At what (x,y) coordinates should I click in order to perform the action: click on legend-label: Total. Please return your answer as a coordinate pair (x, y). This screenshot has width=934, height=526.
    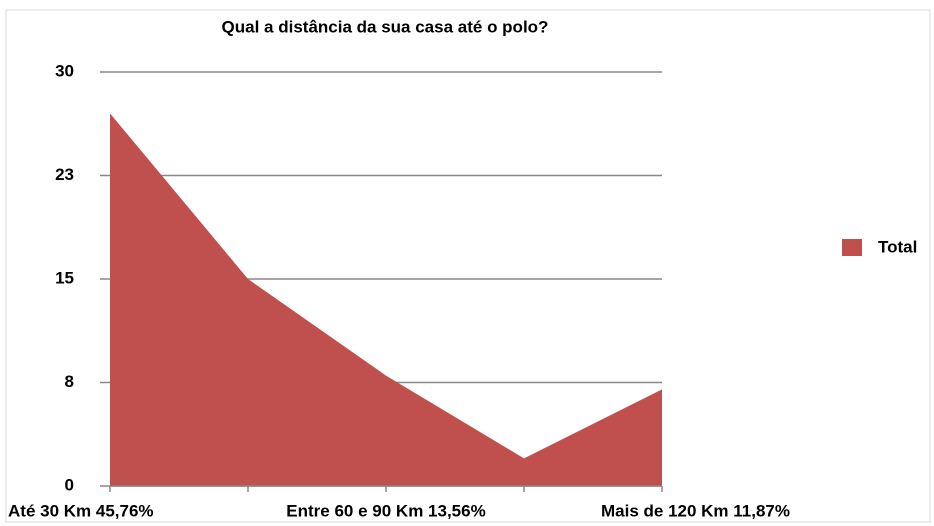
    Looking at the image, I should click on (897, 246).